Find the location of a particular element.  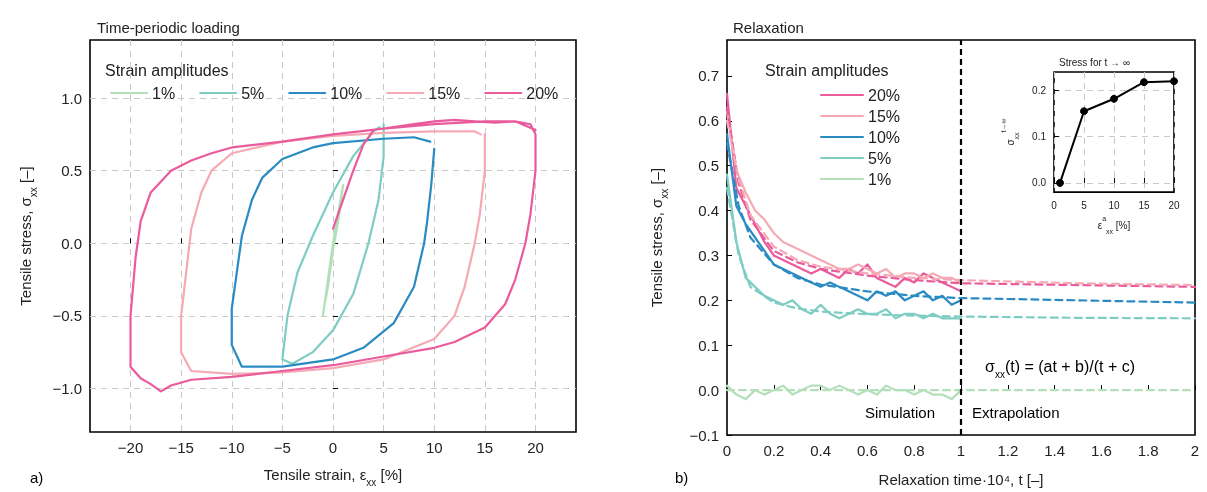

x-tick-label: 0.4 is located at coordinates (821, 450).